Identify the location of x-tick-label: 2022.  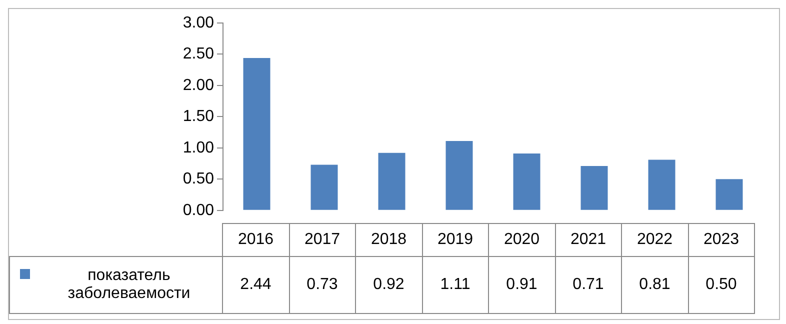
(654, 240).